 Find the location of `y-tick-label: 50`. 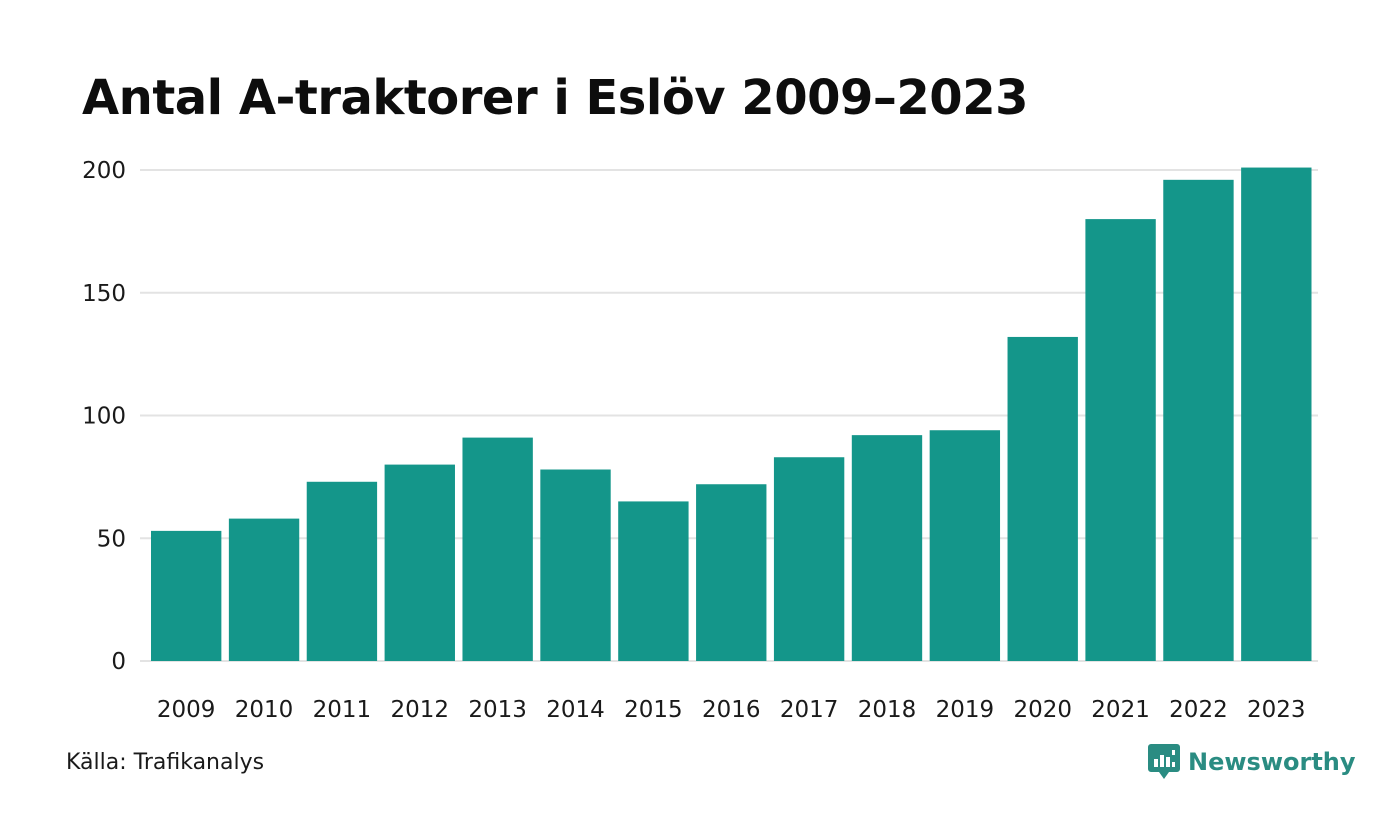

y-tick-label: 50 is located at coordinates (111, 539).